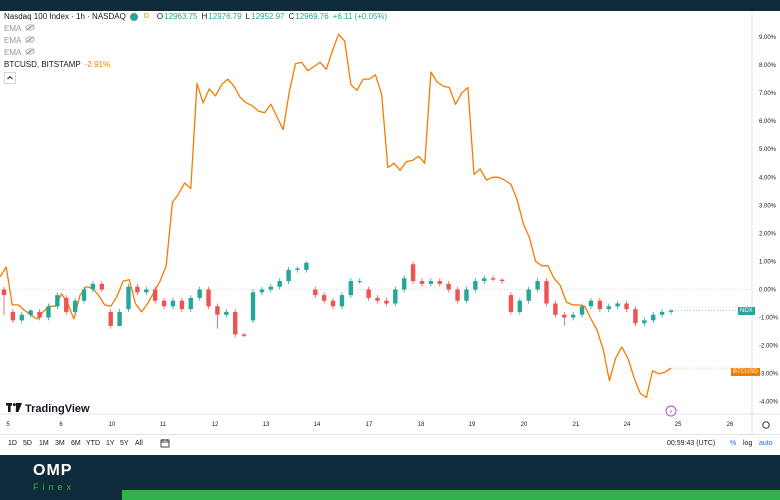 The image size is (780, 500). Describe the element at coordinates (139, 443) in the screenshot. I see `range-all-button: All` at that location.